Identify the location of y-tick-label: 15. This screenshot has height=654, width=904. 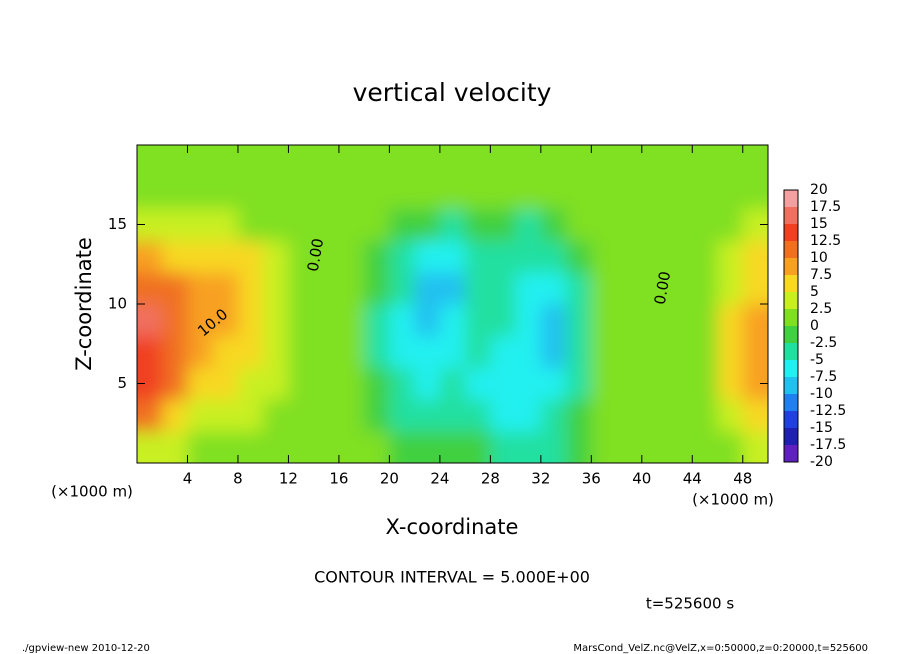
(117, 224).